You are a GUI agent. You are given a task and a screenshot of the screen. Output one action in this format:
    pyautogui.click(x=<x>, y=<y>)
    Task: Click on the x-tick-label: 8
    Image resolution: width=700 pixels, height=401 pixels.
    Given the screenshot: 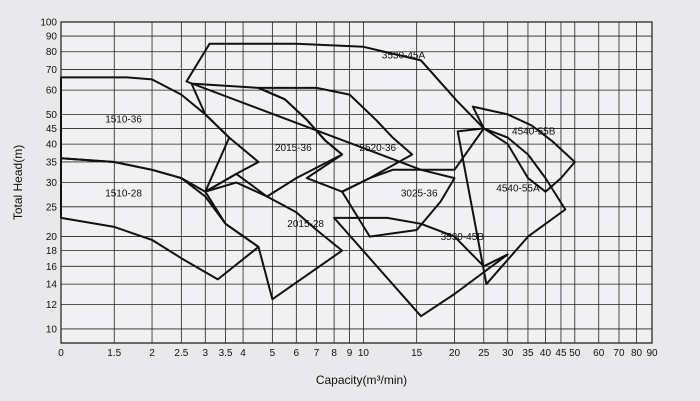 What is the action you would take?
    pyautogui.click(x=334, y=353)
    